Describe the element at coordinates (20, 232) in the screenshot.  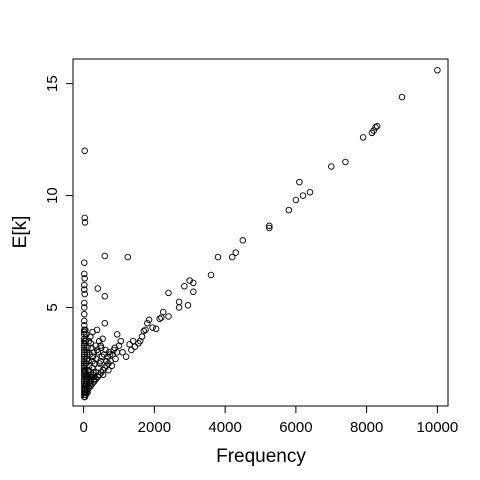
I see `y-axis-label: E[k]` at that location.